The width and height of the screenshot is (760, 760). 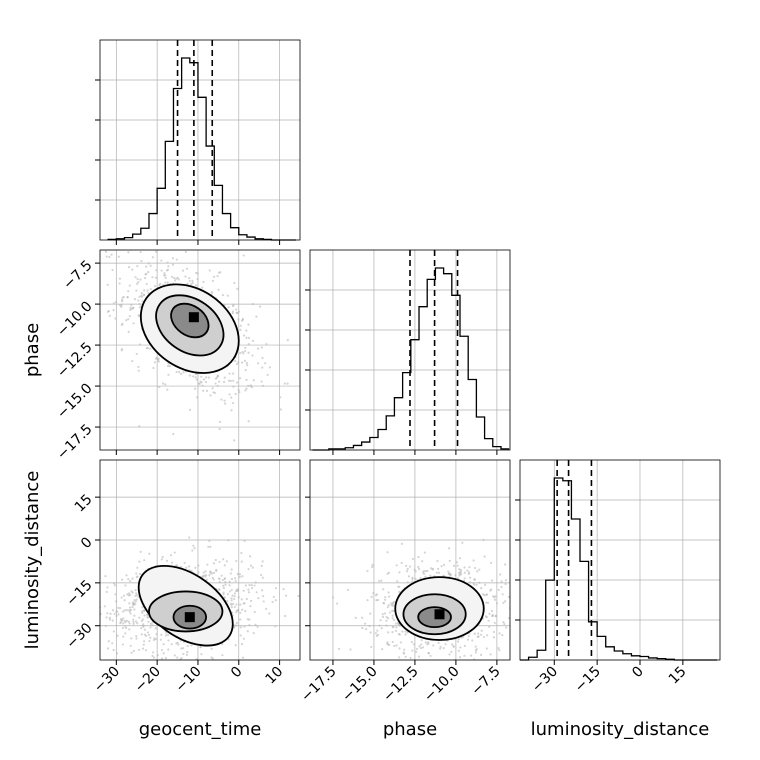 What do you see at coordinates (200, 350) in the screenshot?
I see `panel-geocent_time-phase-frame` at bounding box center [200, 350].